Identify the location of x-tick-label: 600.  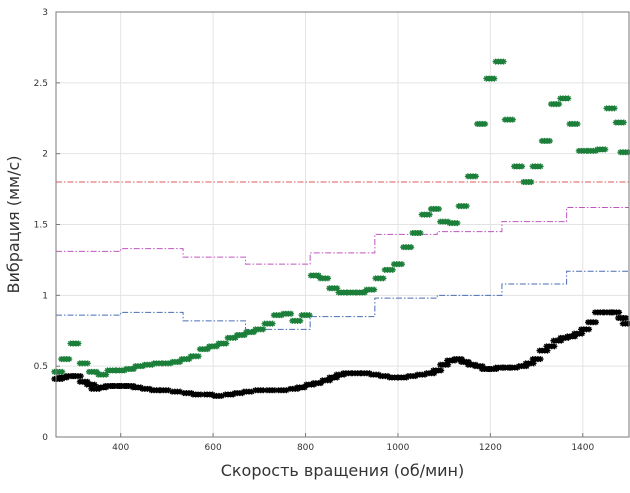
(213, 448).